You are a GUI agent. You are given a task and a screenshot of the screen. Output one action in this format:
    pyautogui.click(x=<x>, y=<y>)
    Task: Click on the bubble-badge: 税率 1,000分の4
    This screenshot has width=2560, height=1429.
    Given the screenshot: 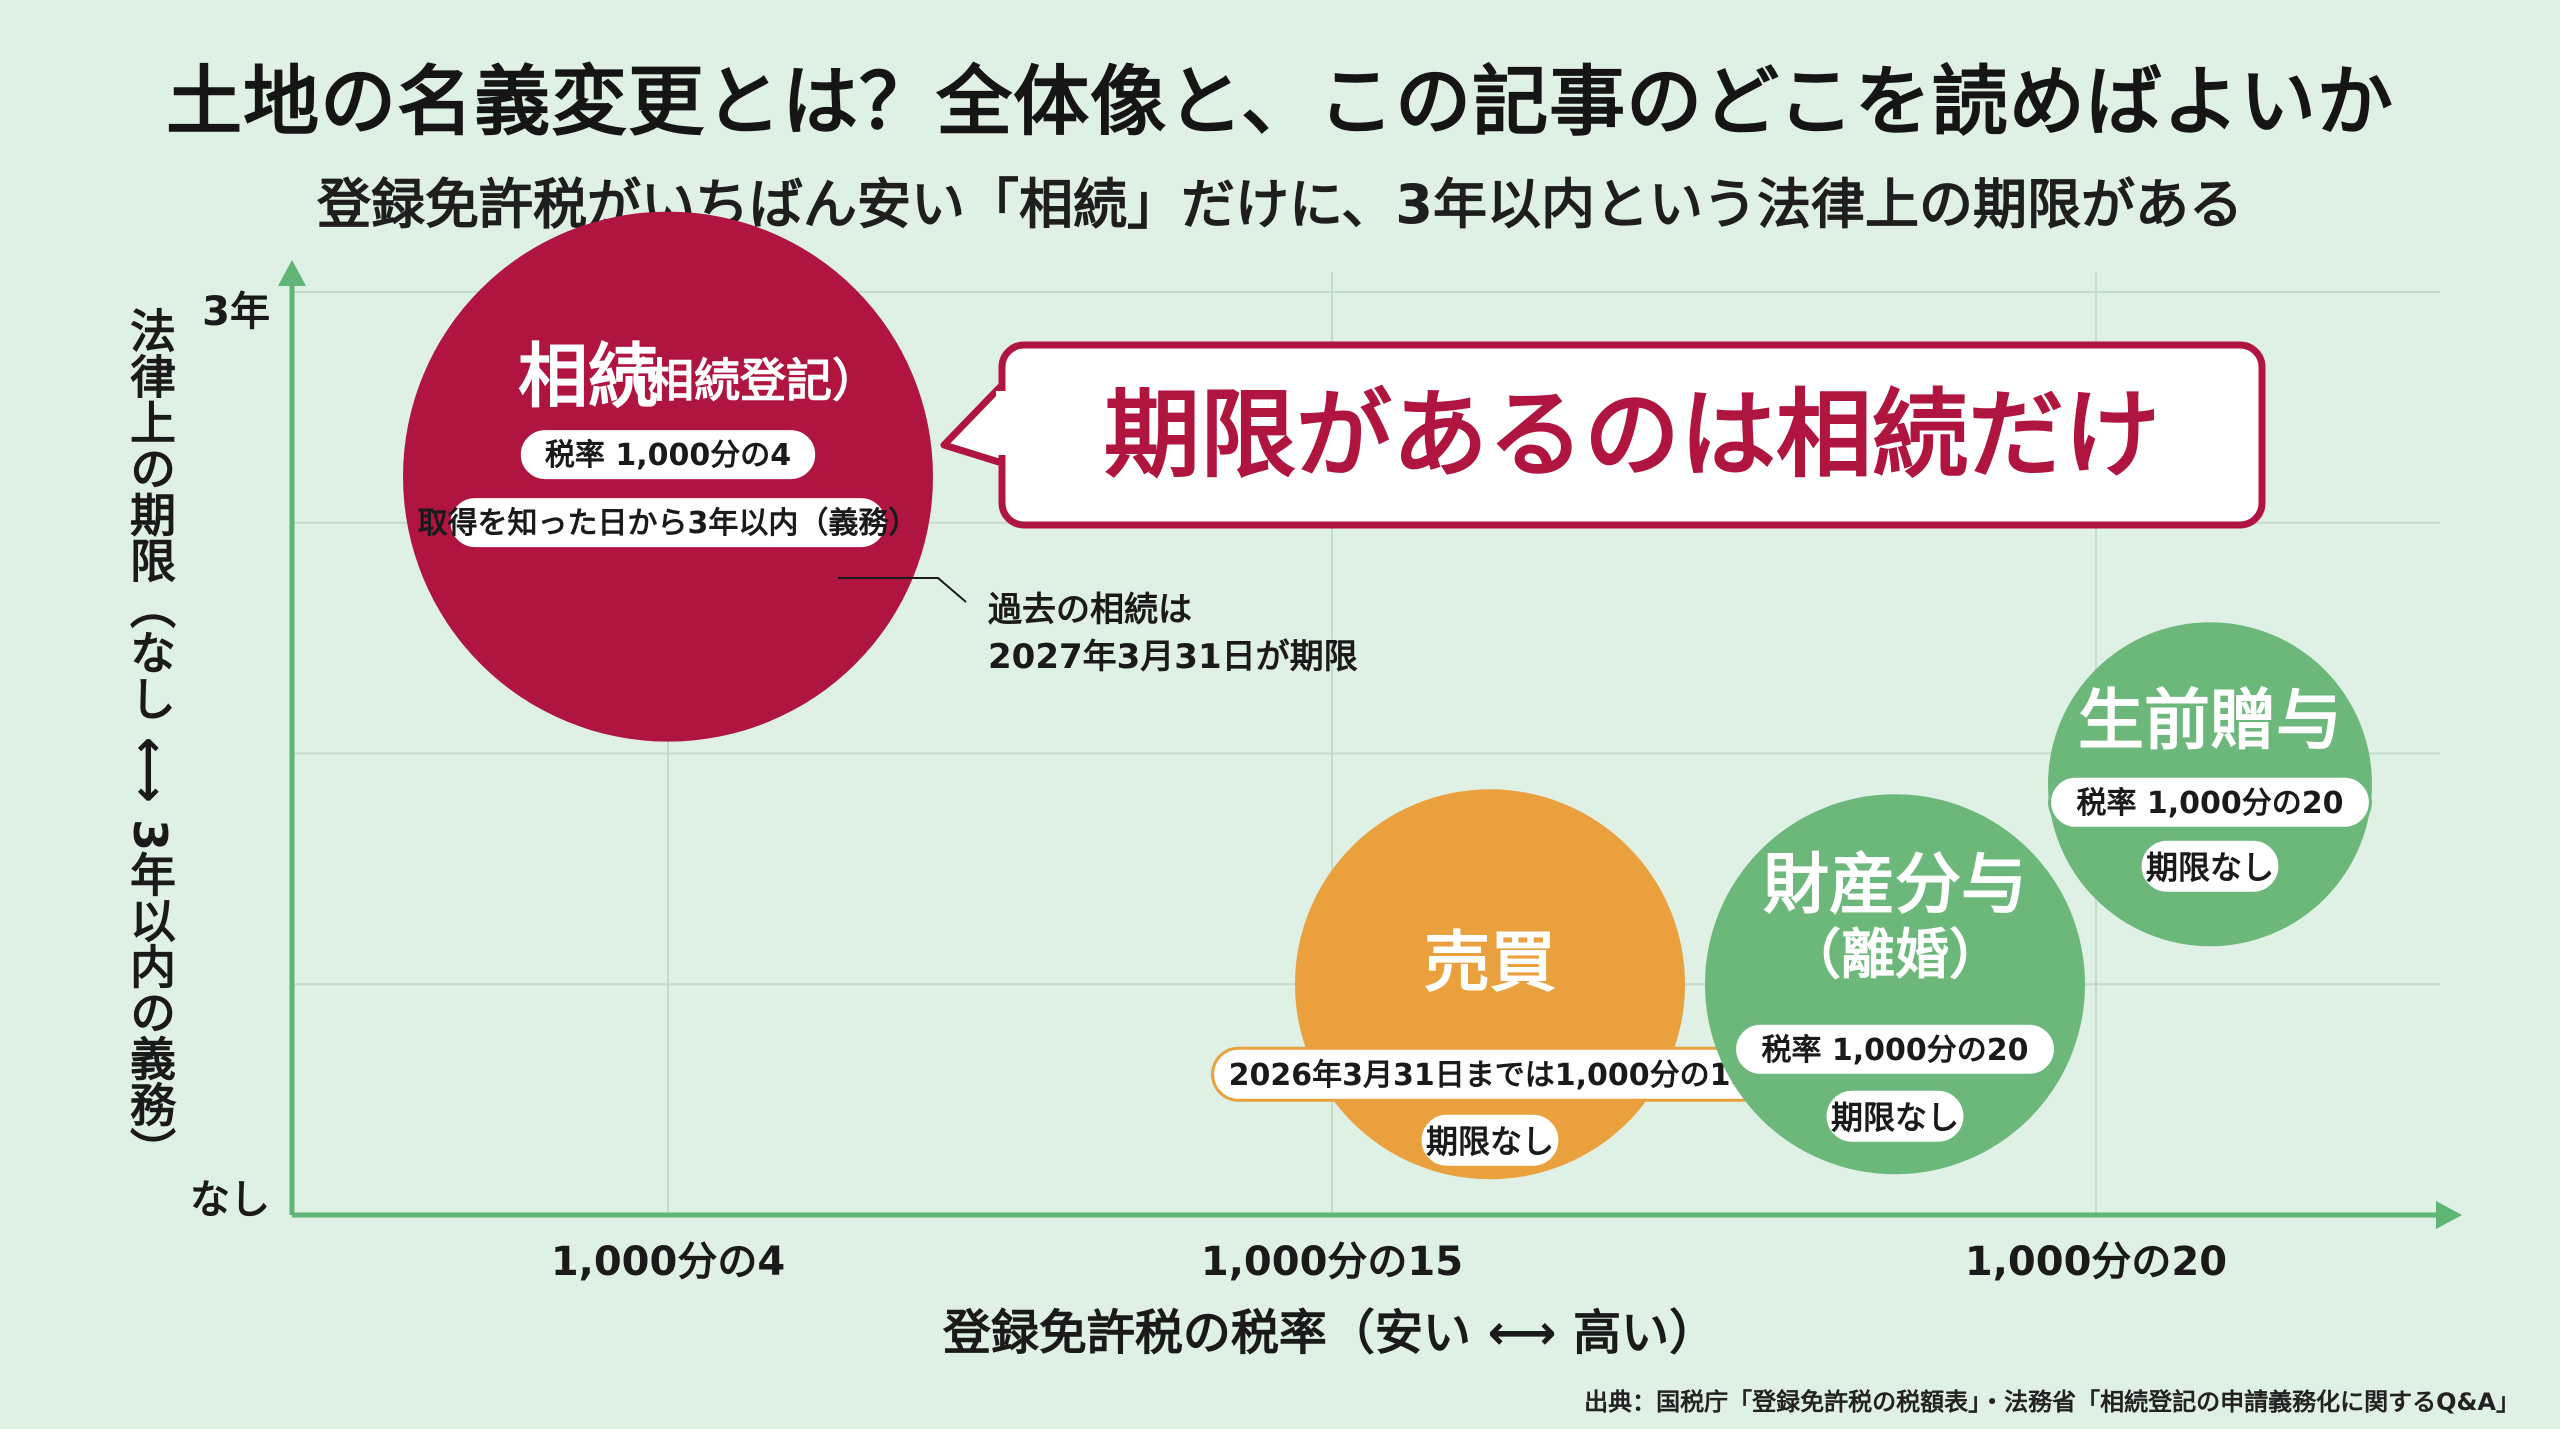 What is the action you would take?
    pyautogui.click(x=668, y=455)
    